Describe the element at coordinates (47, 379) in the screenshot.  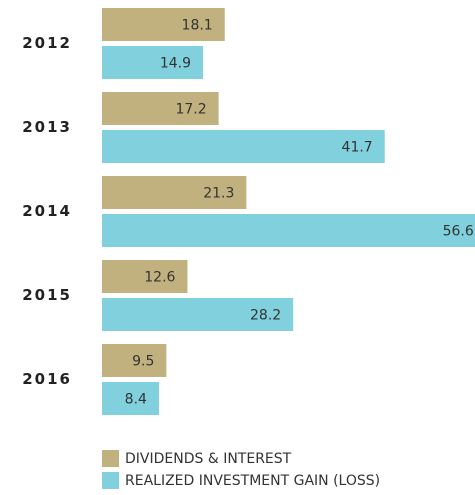
I see `category-label: 2016` at that location.